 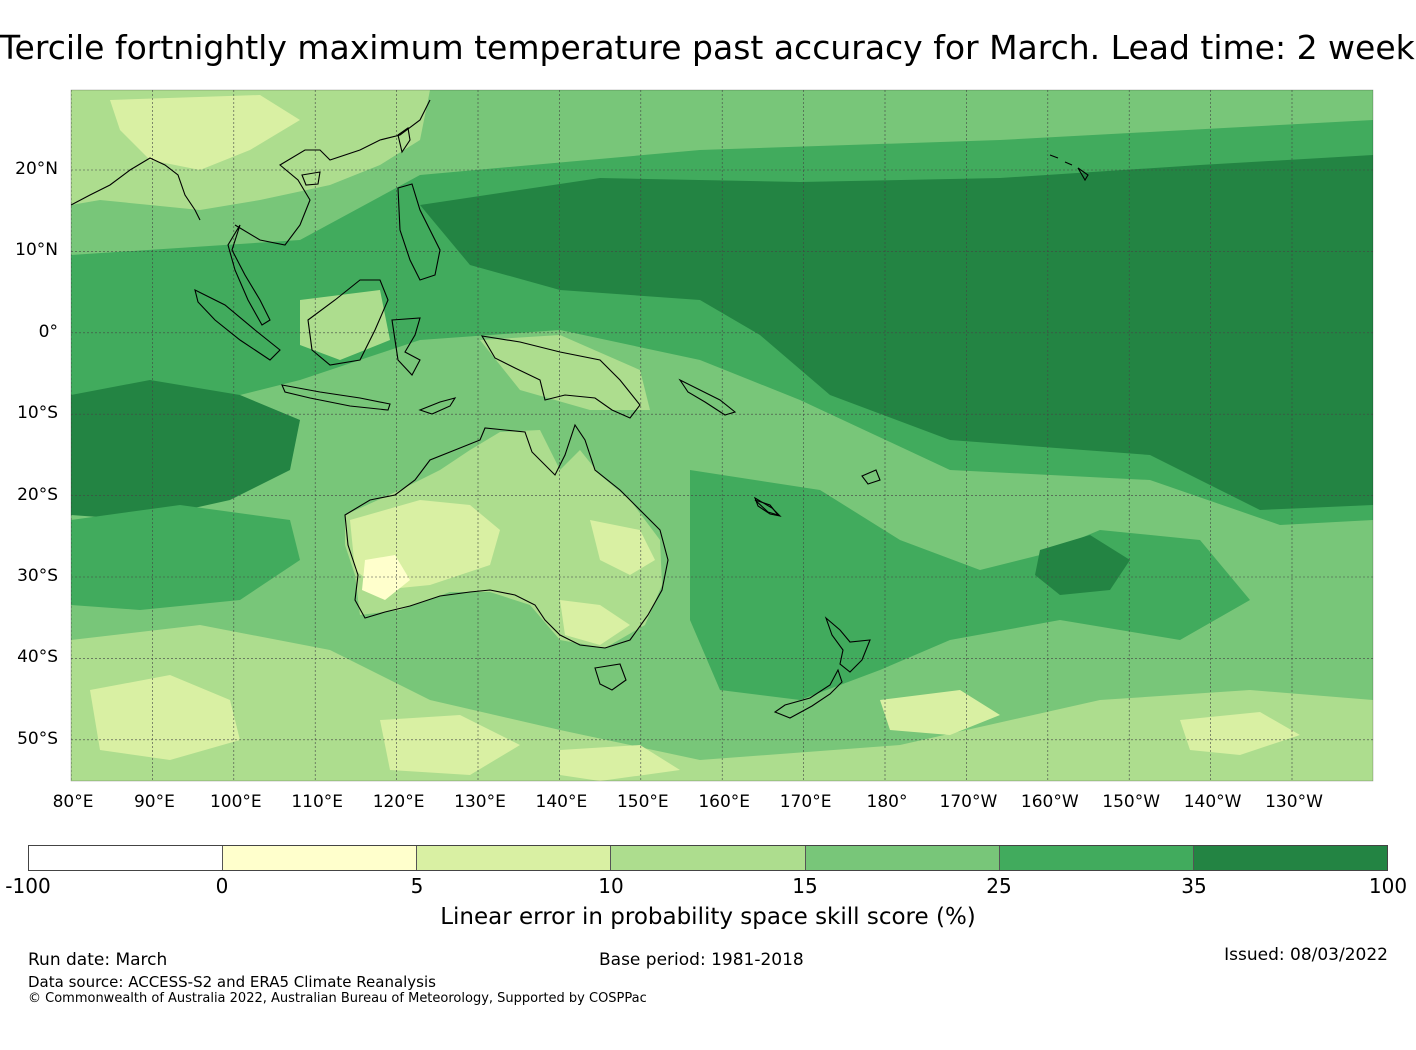 What do you see at coordinates (185, 557) in the screenshot?
I see `southwest-medium-patch` at bounding box center [185, 557].